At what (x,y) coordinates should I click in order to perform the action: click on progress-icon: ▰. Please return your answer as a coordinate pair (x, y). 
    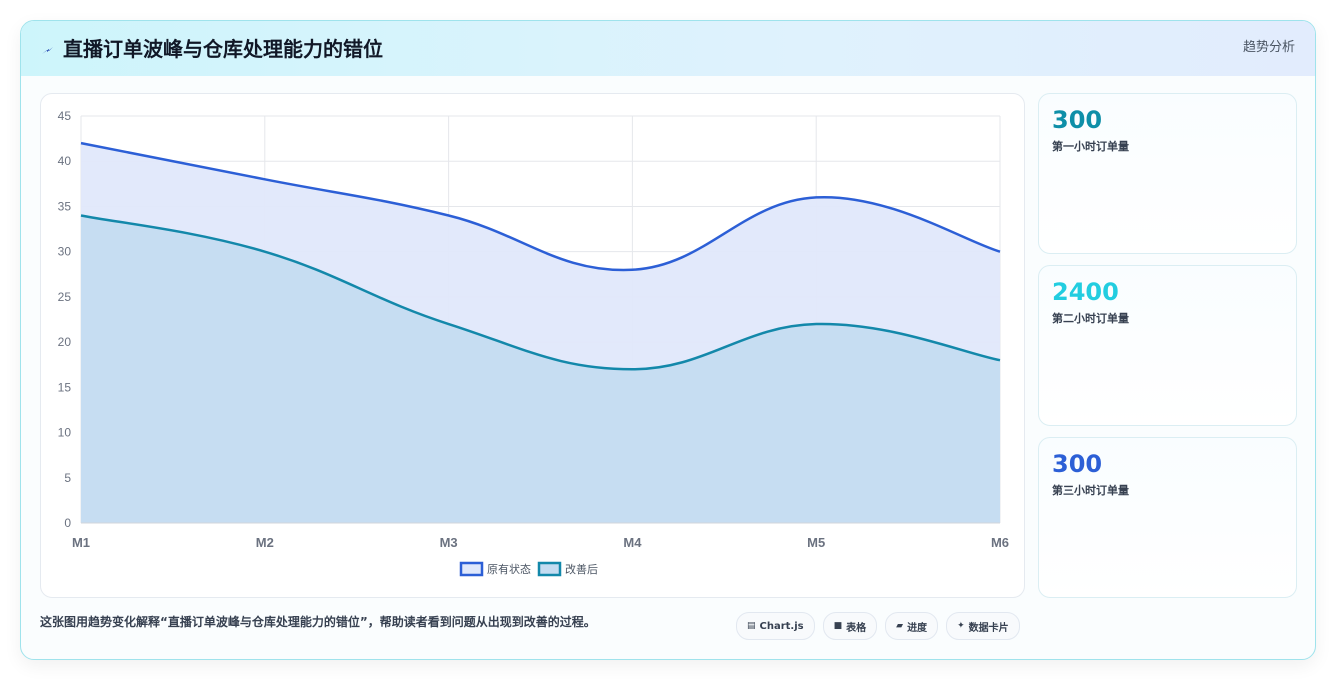
    Looking at the image, I should click on (900, 626).